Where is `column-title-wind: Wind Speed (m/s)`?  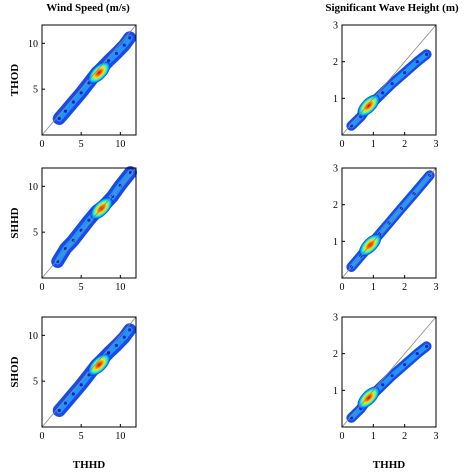
column-title-wind: Wind Speed (m/s) is located at coordinates (88, 8).